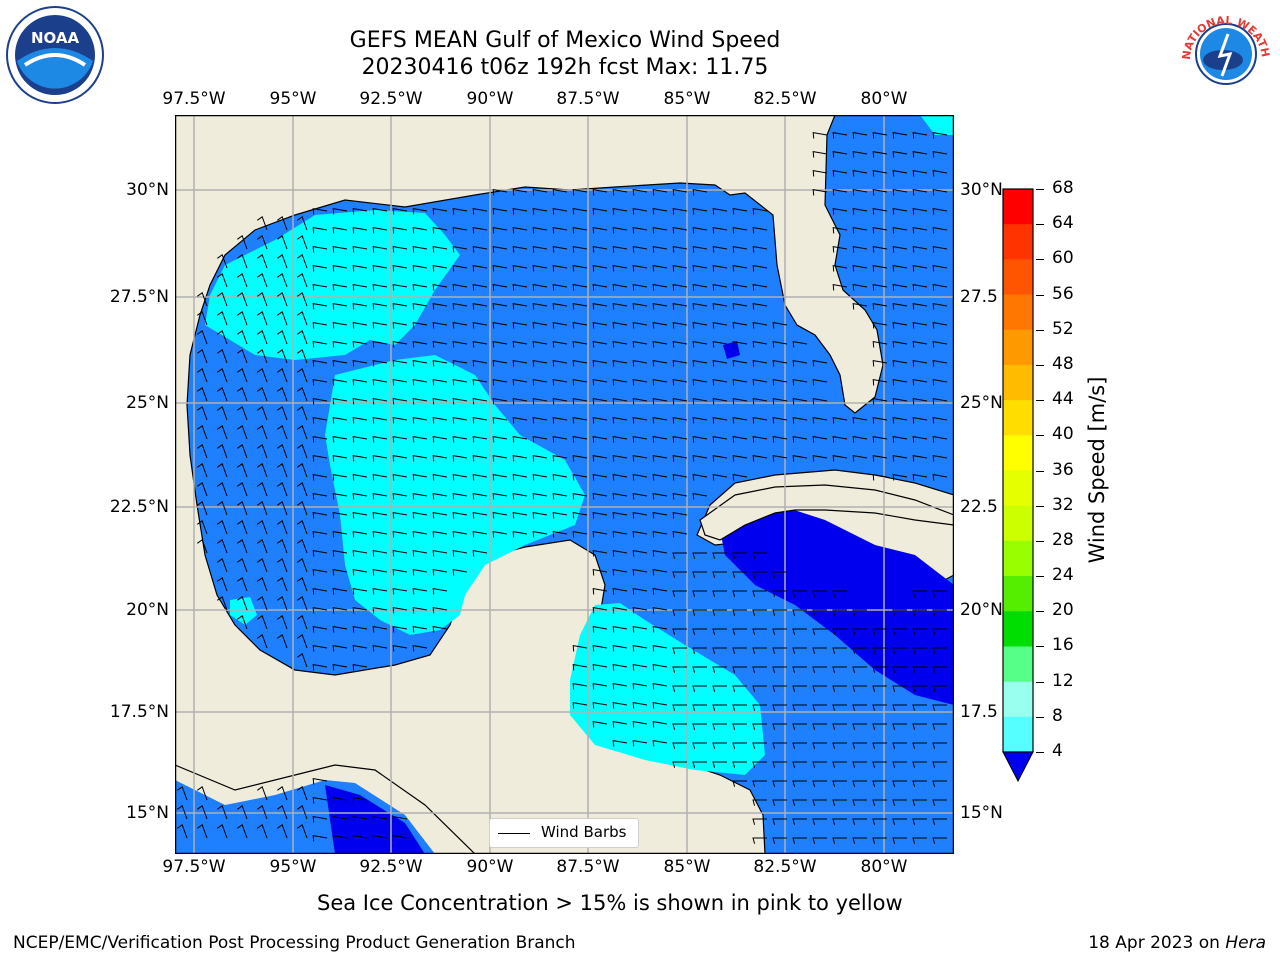 Image resolution: width=1280 pixels, height=960 pixels. I want to click on lat-label: 22.5°N, so click(139, 507).